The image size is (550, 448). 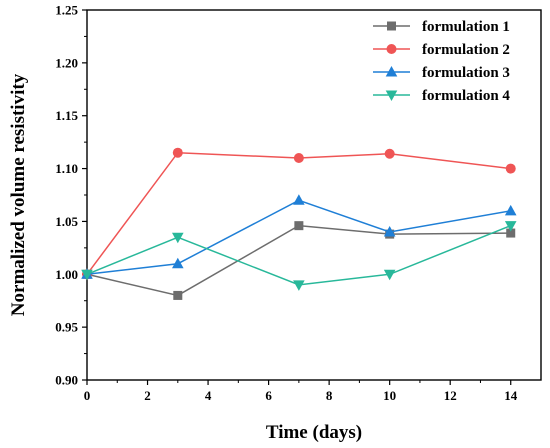 I want to click on y-tick-label: 1.15, so click(x=66, y=115).